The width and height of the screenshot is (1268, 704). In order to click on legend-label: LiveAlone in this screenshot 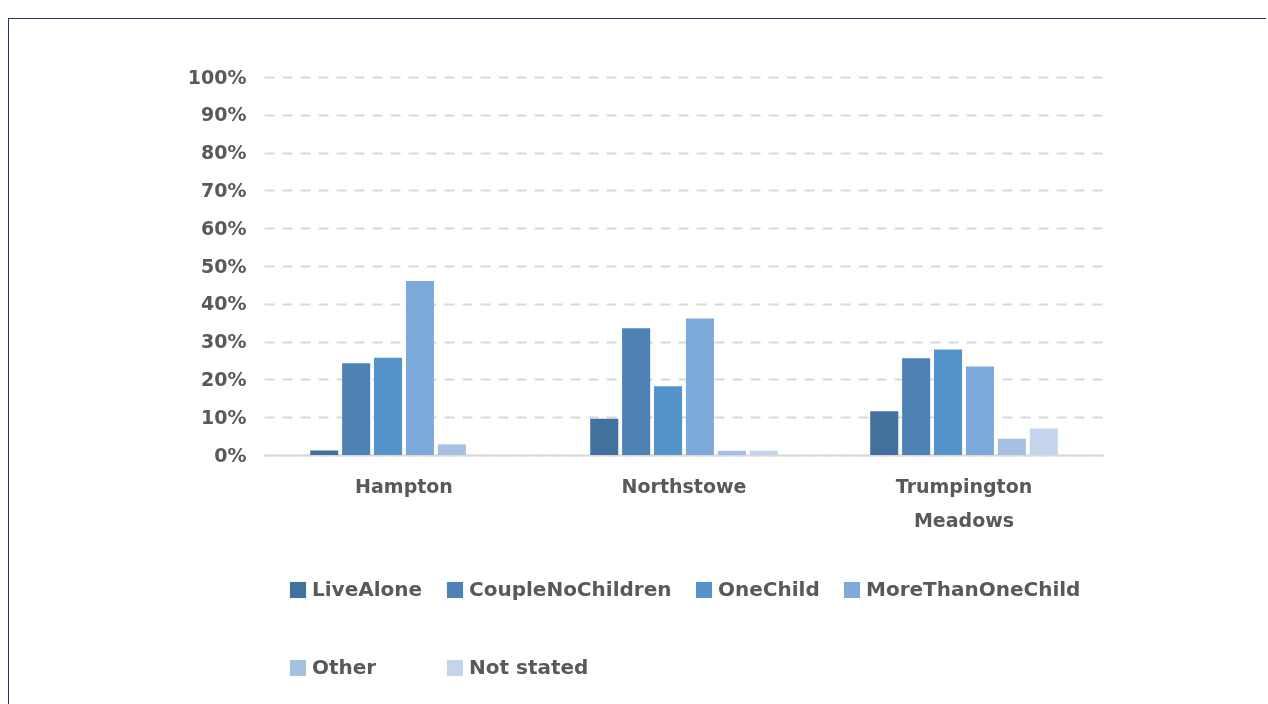, I will do `click(367, 589)`.